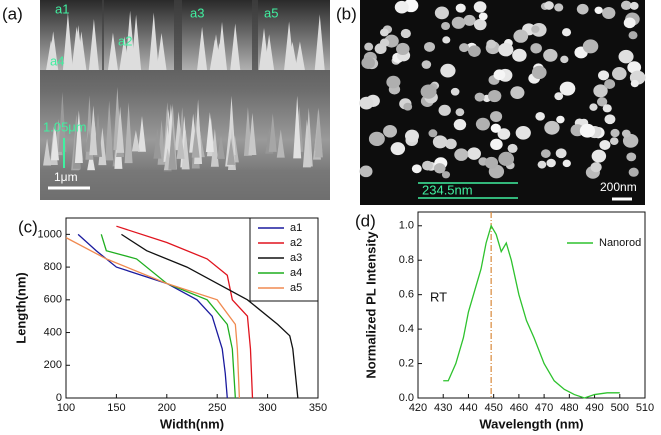 The image size is (661, 435). Describe the element at coordinates (296, 258) in the screenshot. I see `legend-label: a3` at that location.